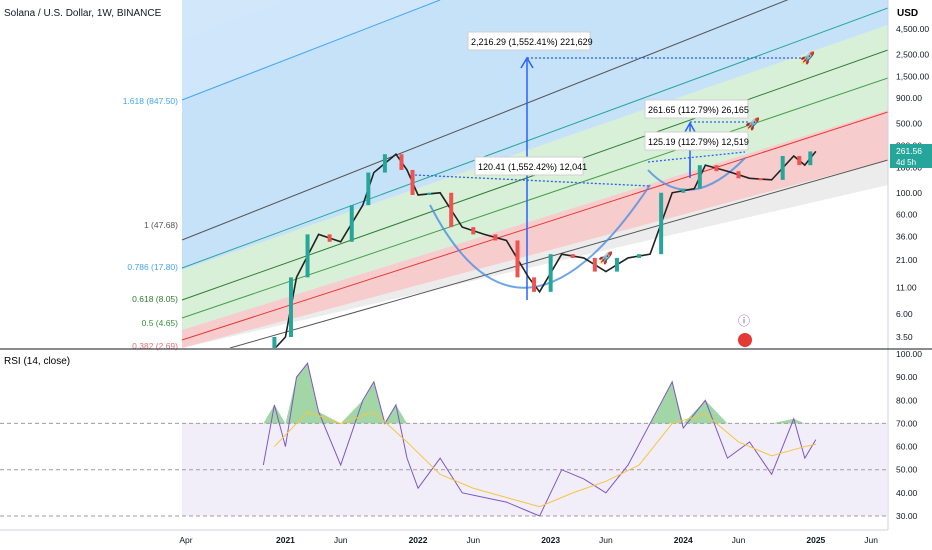 The image size is (932, 550). What do you see at coordinates (912, 29) in the screenshot?
I see `price-tick-label: 4,500.00` at bounding box center [912, 29].